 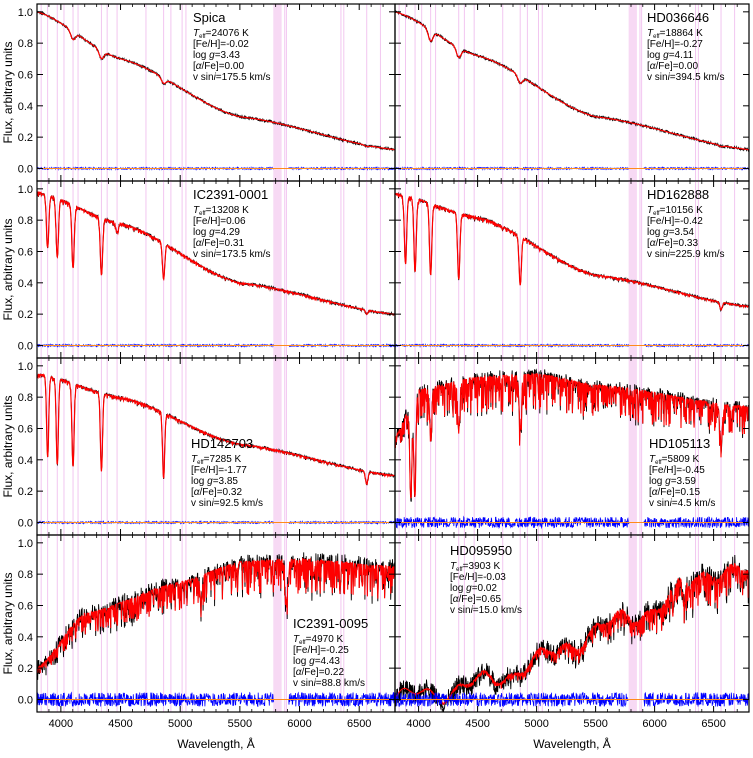 I want to click on star-name: HD162888, so click(x=678, y=194).